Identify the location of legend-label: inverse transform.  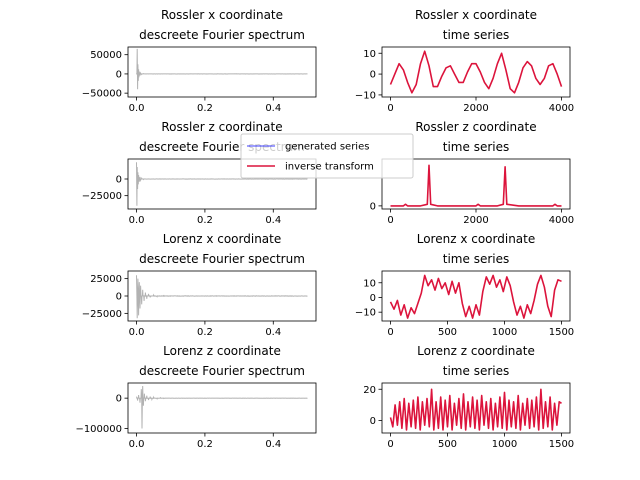
(329, 167).